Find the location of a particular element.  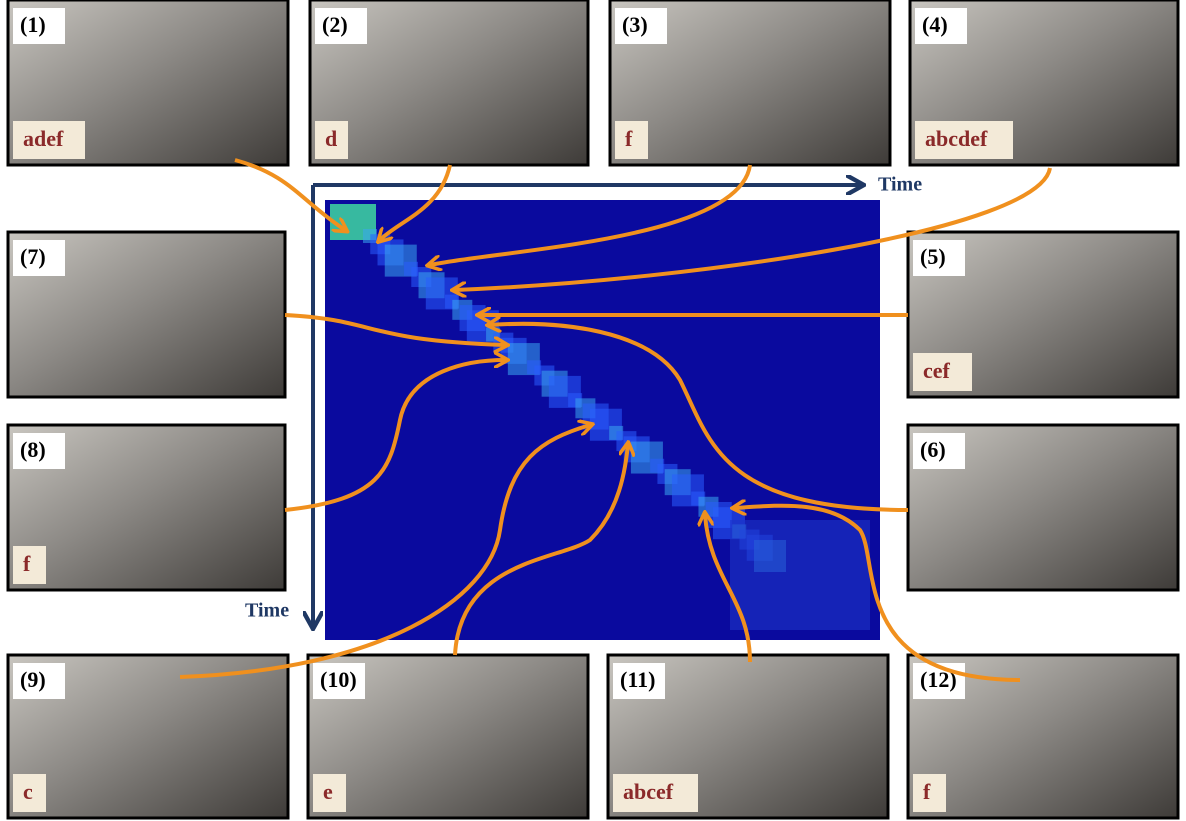

panel-number: (2) is located at coordinates (335, 24).